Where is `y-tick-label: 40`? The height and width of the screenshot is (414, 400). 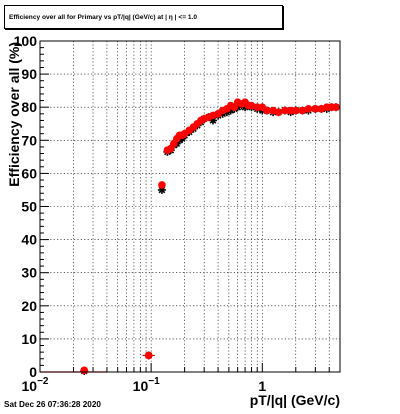
y-tick-label: 40 is located at coordinates (29, 240).